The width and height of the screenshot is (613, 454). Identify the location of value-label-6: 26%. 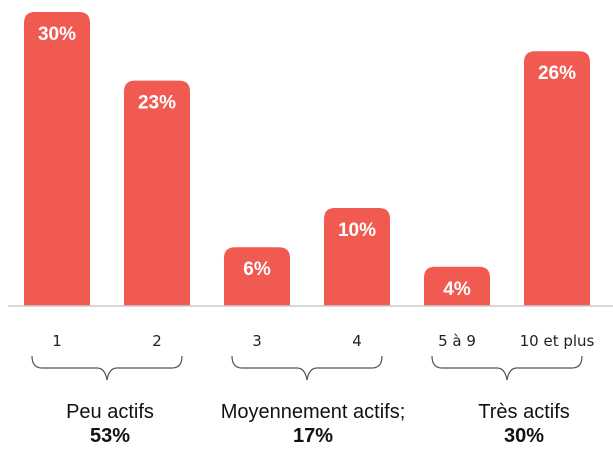
(557, 73).